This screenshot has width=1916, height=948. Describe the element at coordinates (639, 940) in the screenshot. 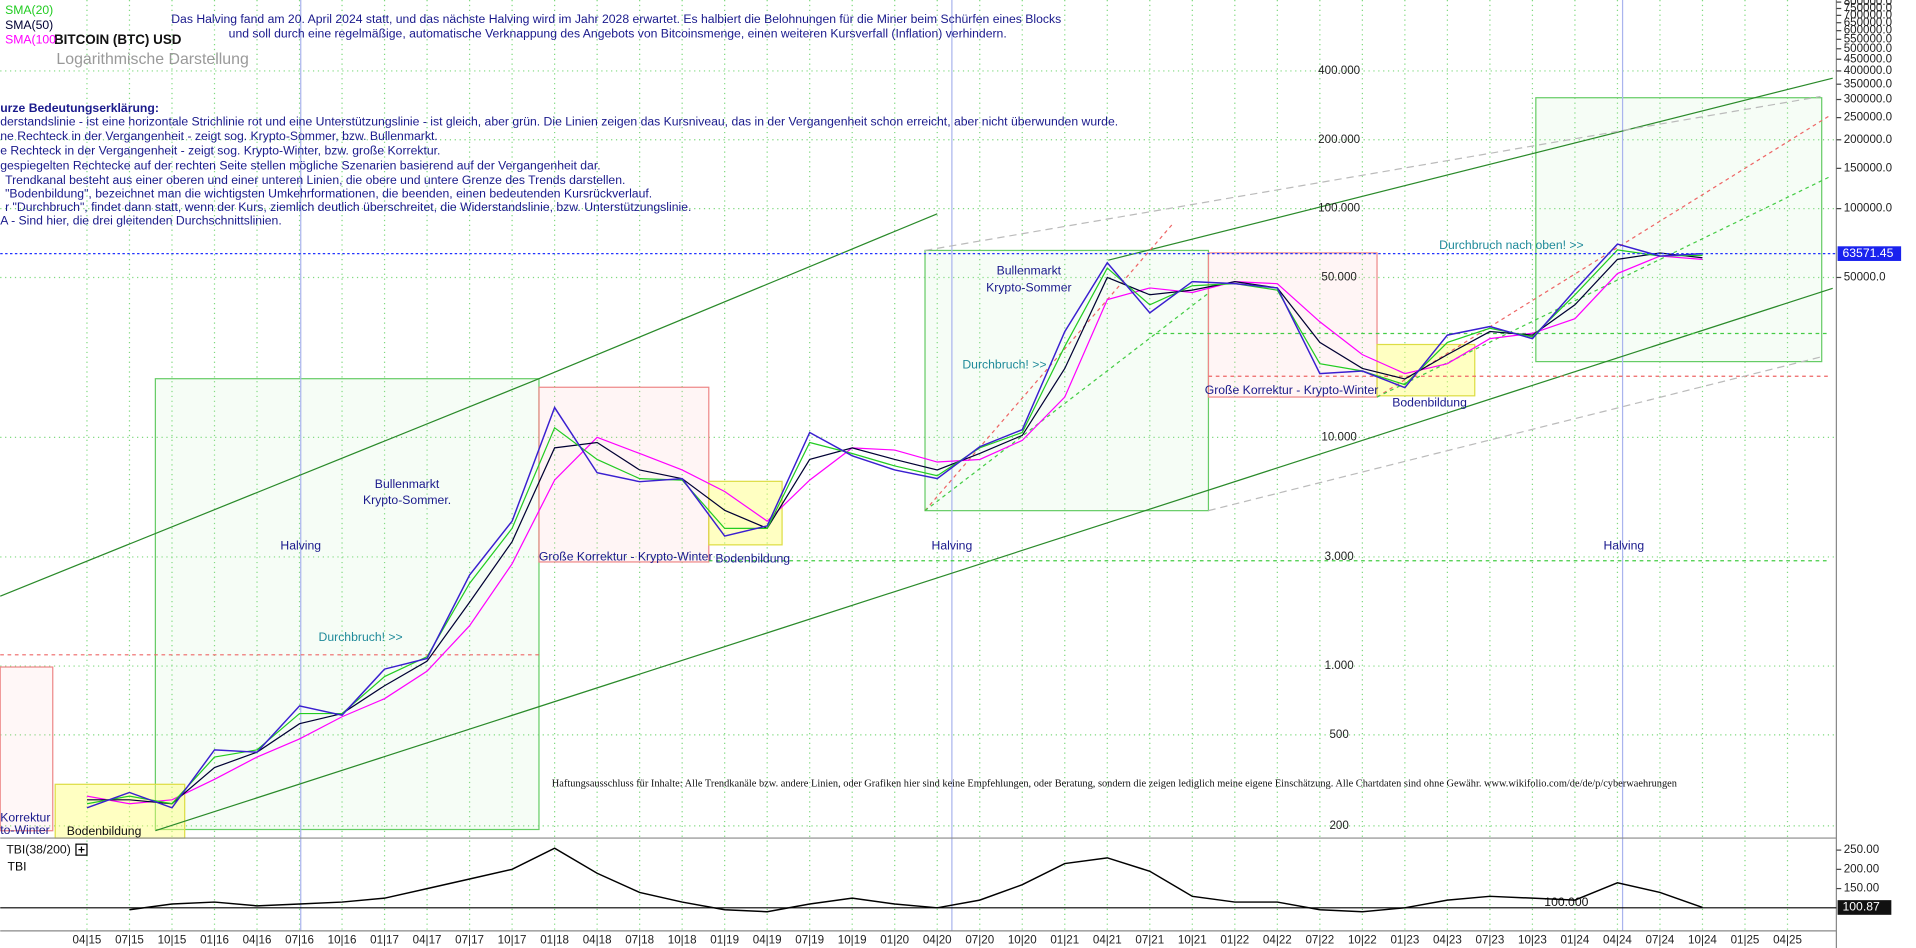

I see `x-tick-label: 07|18` at that location.